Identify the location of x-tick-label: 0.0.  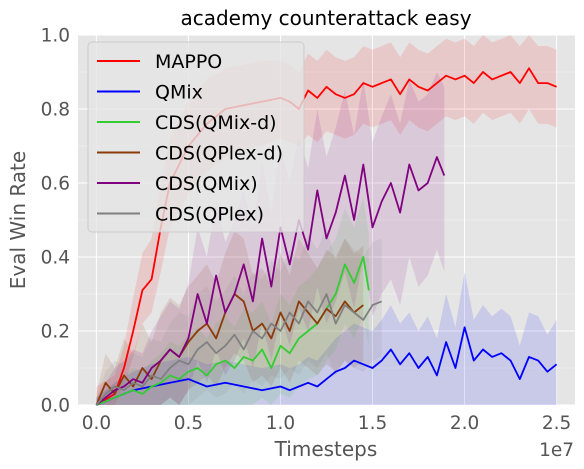
(96, 423).